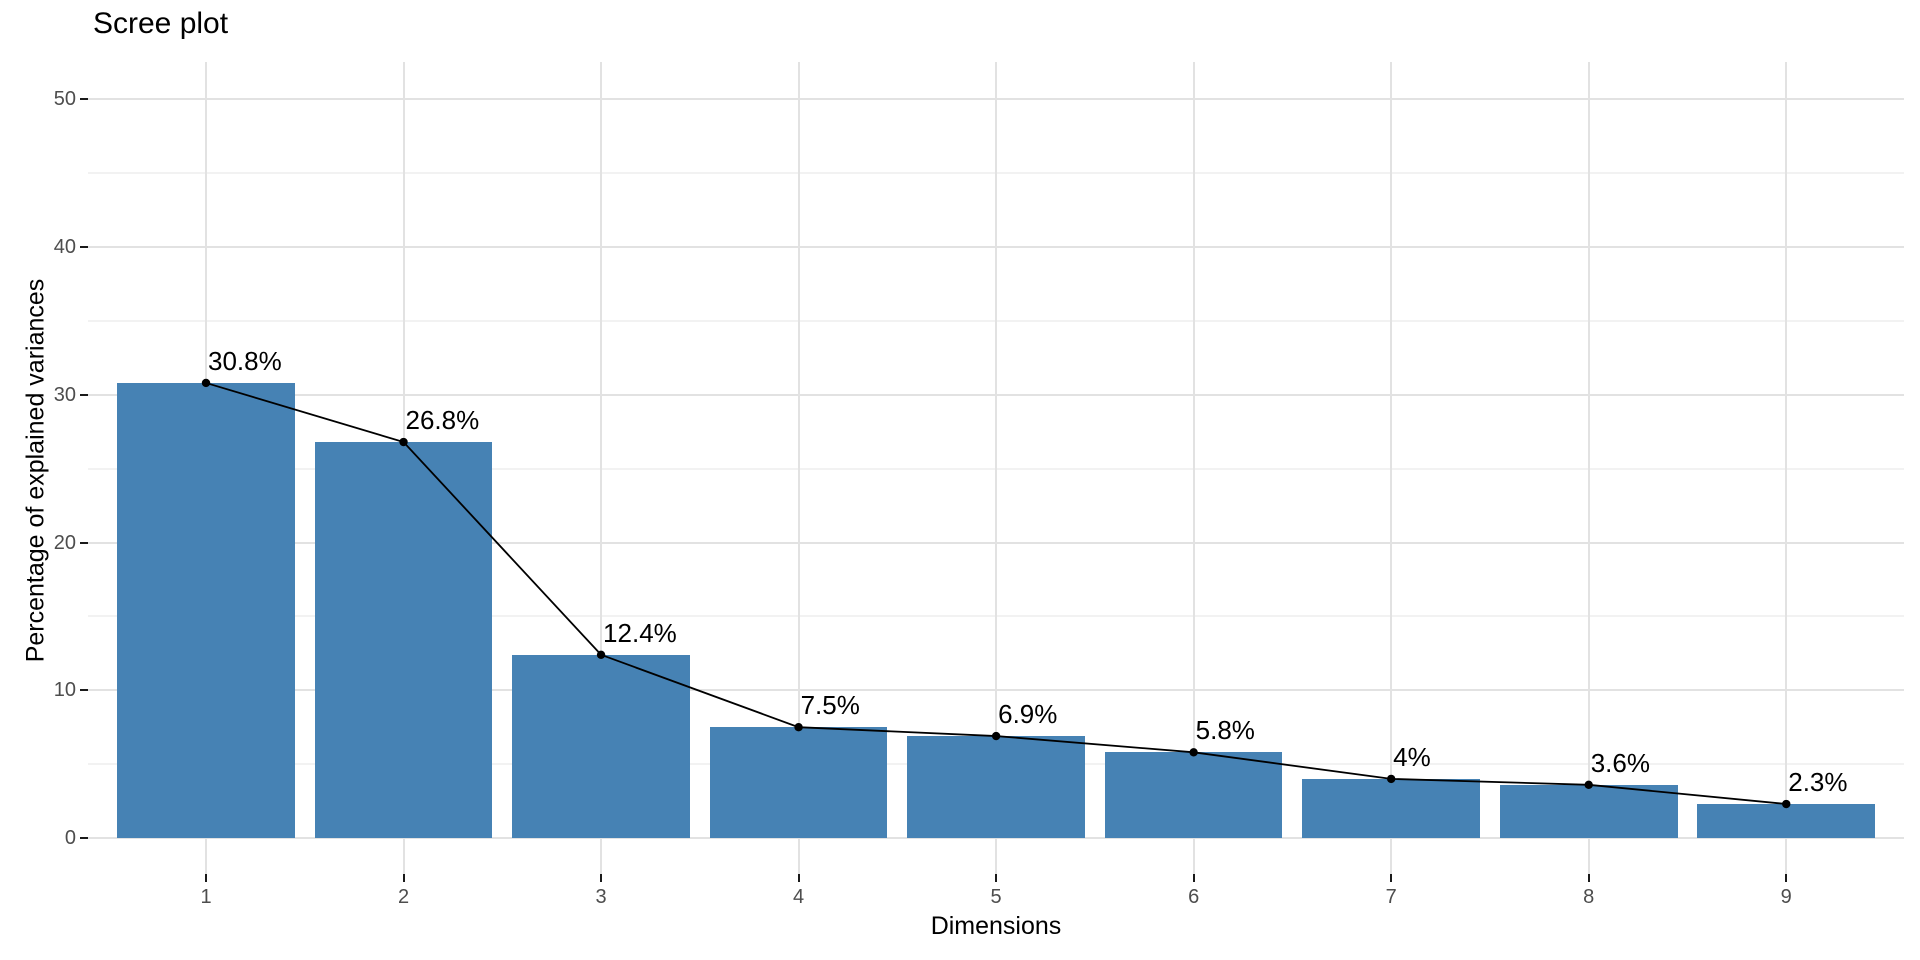 The height and width of the screenshot is (960, 1920). What do you see at coordinates (1818, 782) in the screenshot?
I see `data-point-label: 2.3%` at bounding box center [1818, 782].